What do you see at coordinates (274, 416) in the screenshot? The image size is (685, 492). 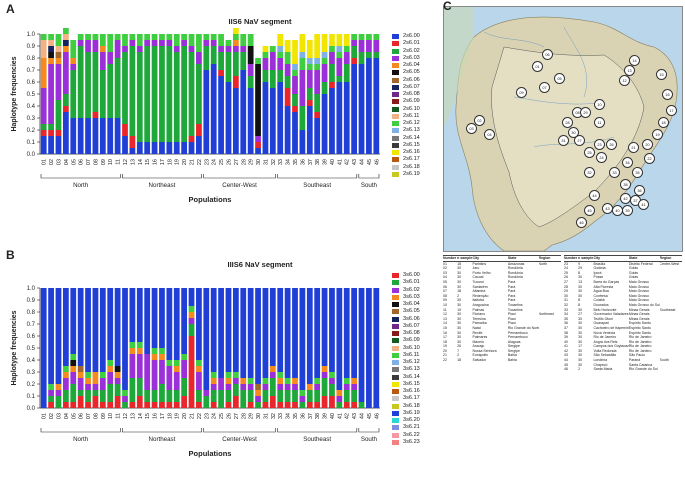 I see `x-tick-label: 32` at bounding box center [274, 416].